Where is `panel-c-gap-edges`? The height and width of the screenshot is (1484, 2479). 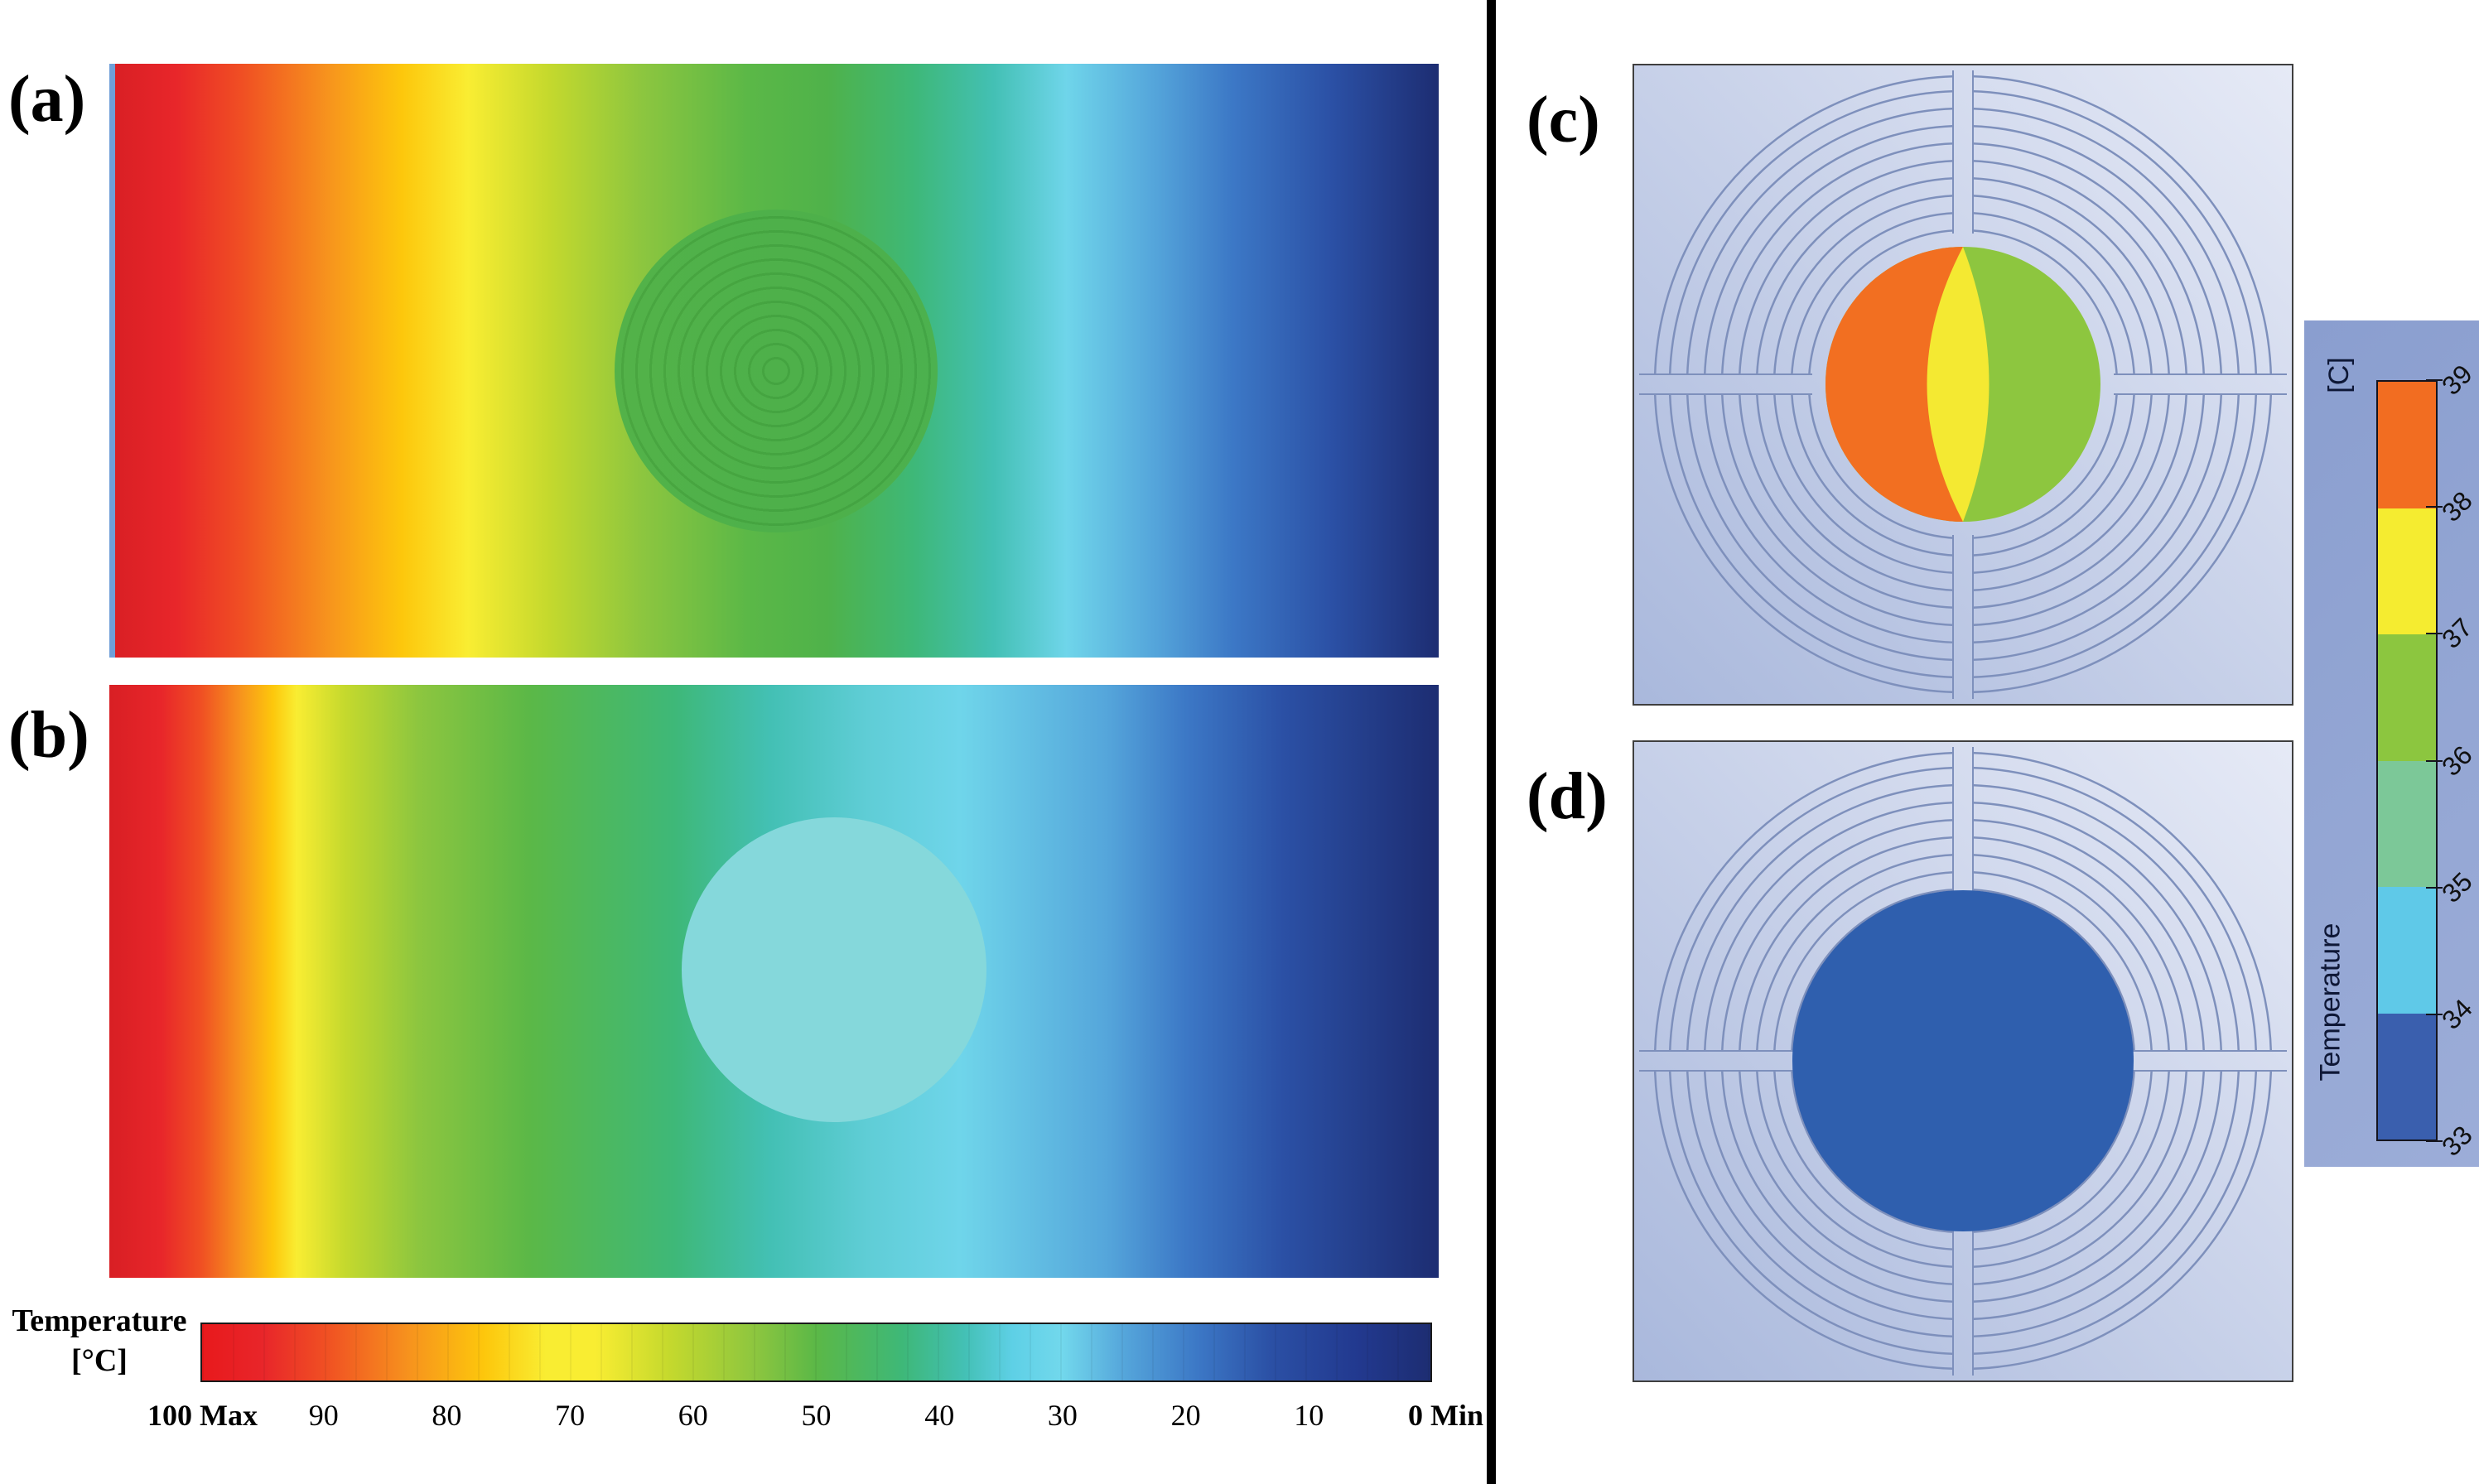 panel-c-gap-edges is located at coordinates (1963, 384).